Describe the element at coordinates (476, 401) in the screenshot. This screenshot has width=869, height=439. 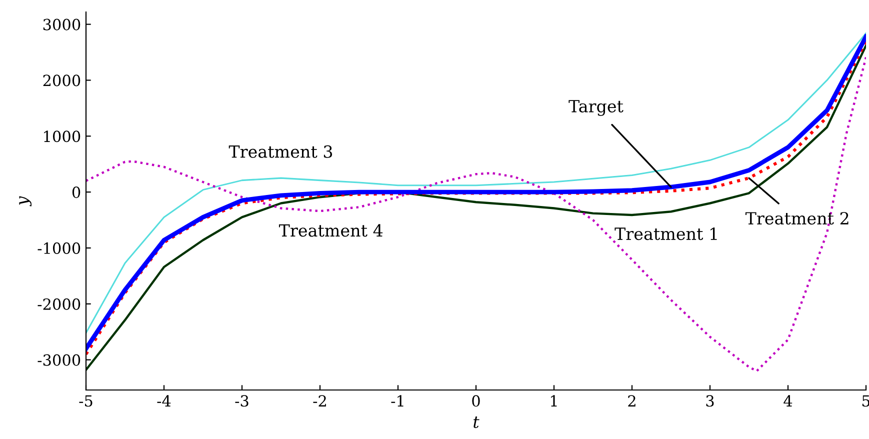
I see `x-tick-label: 0` at that location.